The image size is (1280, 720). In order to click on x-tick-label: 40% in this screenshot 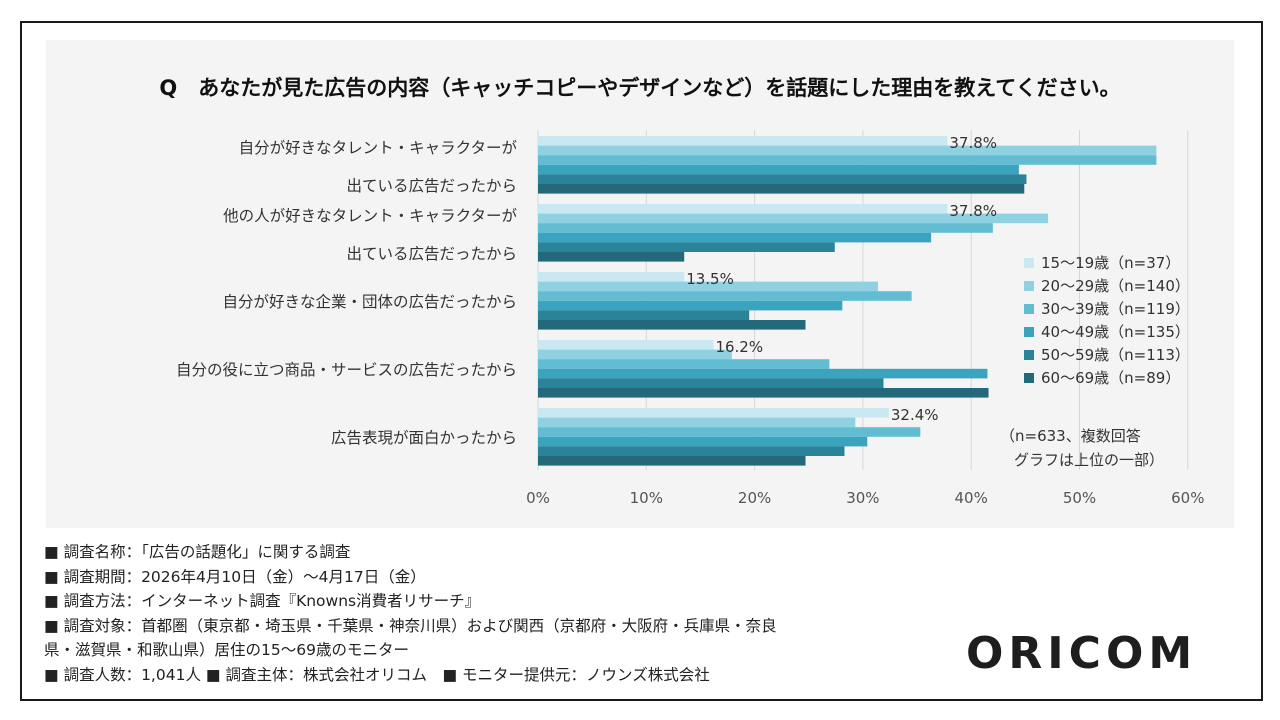, I will do `click(971, 498)`.